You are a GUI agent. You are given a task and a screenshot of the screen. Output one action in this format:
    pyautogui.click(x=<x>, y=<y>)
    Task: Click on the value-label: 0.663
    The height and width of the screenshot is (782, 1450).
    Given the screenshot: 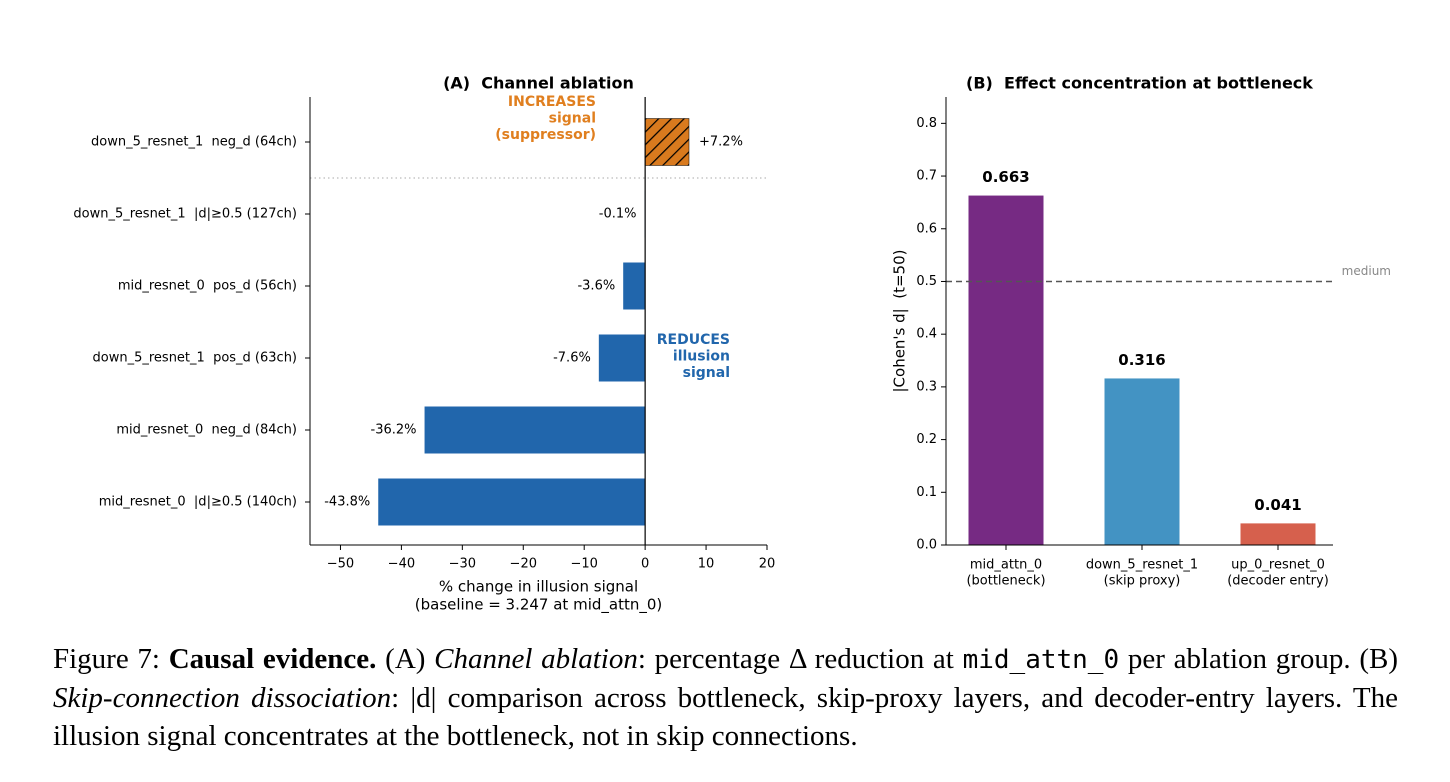 What is the action you would take?
    pyautogui.click(x=1005, y=177)
    